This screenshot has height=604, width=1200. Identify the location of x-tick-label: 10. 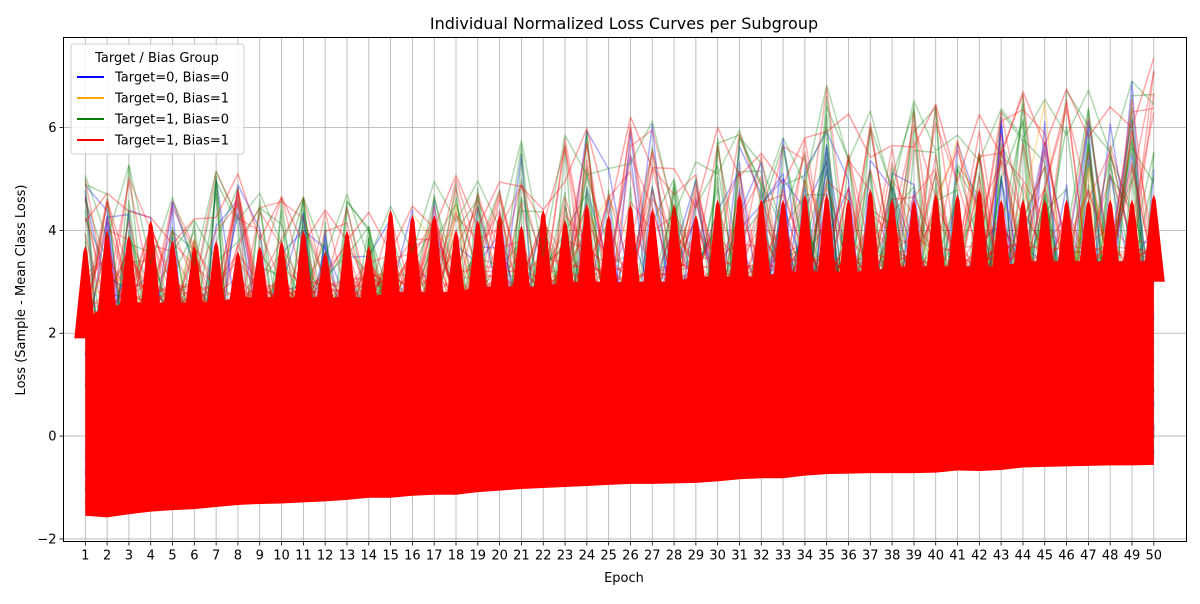
(281, 556).